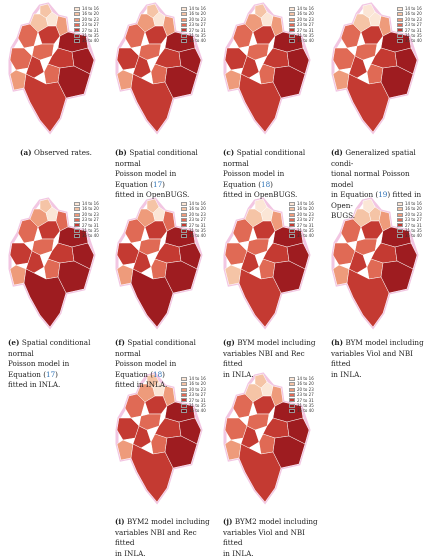 The height and width of the screenshot is (559, 431). I want to click on caption-letter: (e), so click(15, 342).